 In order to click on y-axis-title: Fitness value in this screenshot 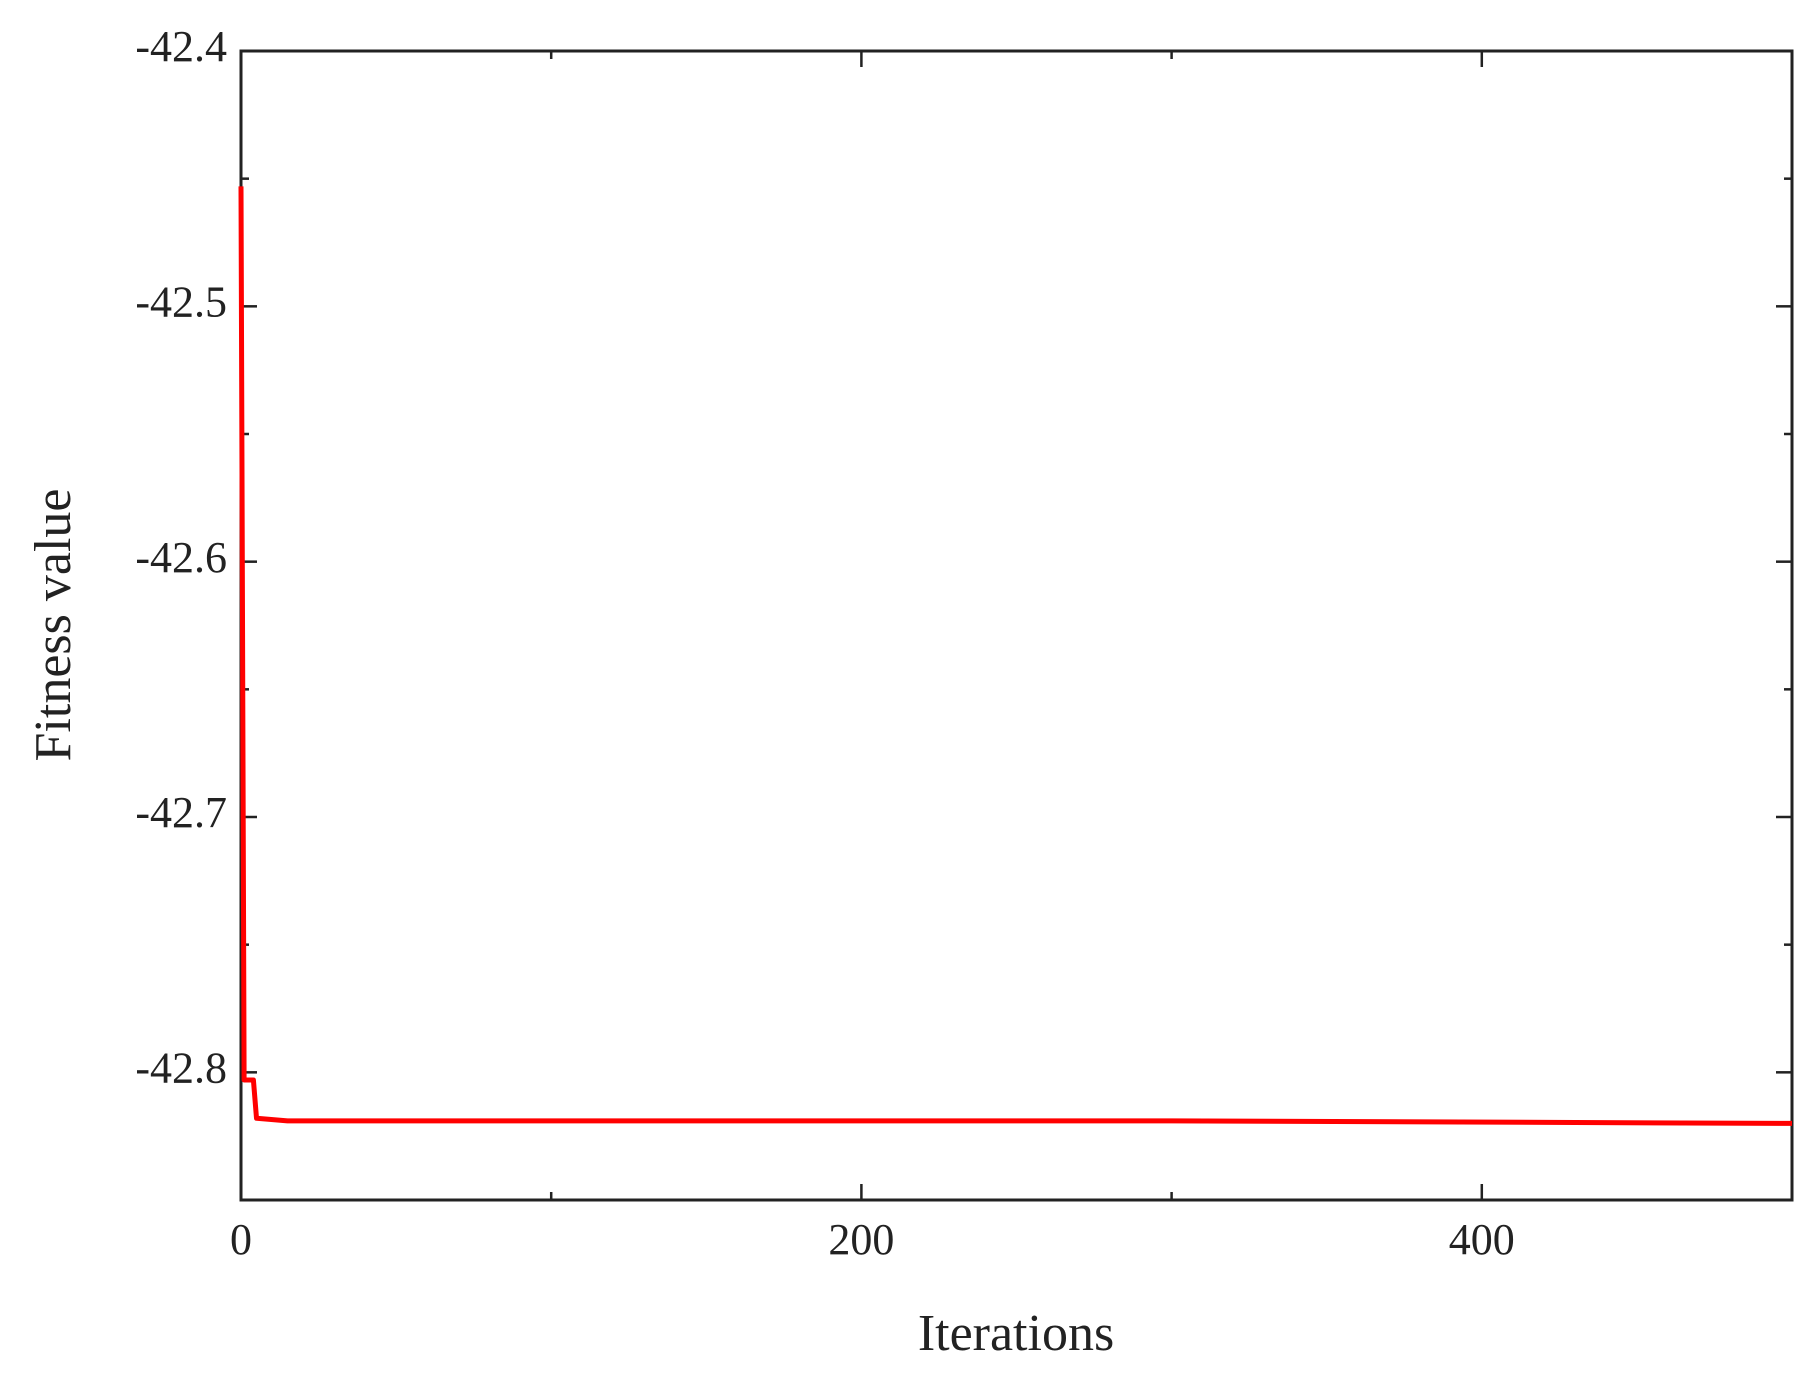, I will do `click(53, 625)`.